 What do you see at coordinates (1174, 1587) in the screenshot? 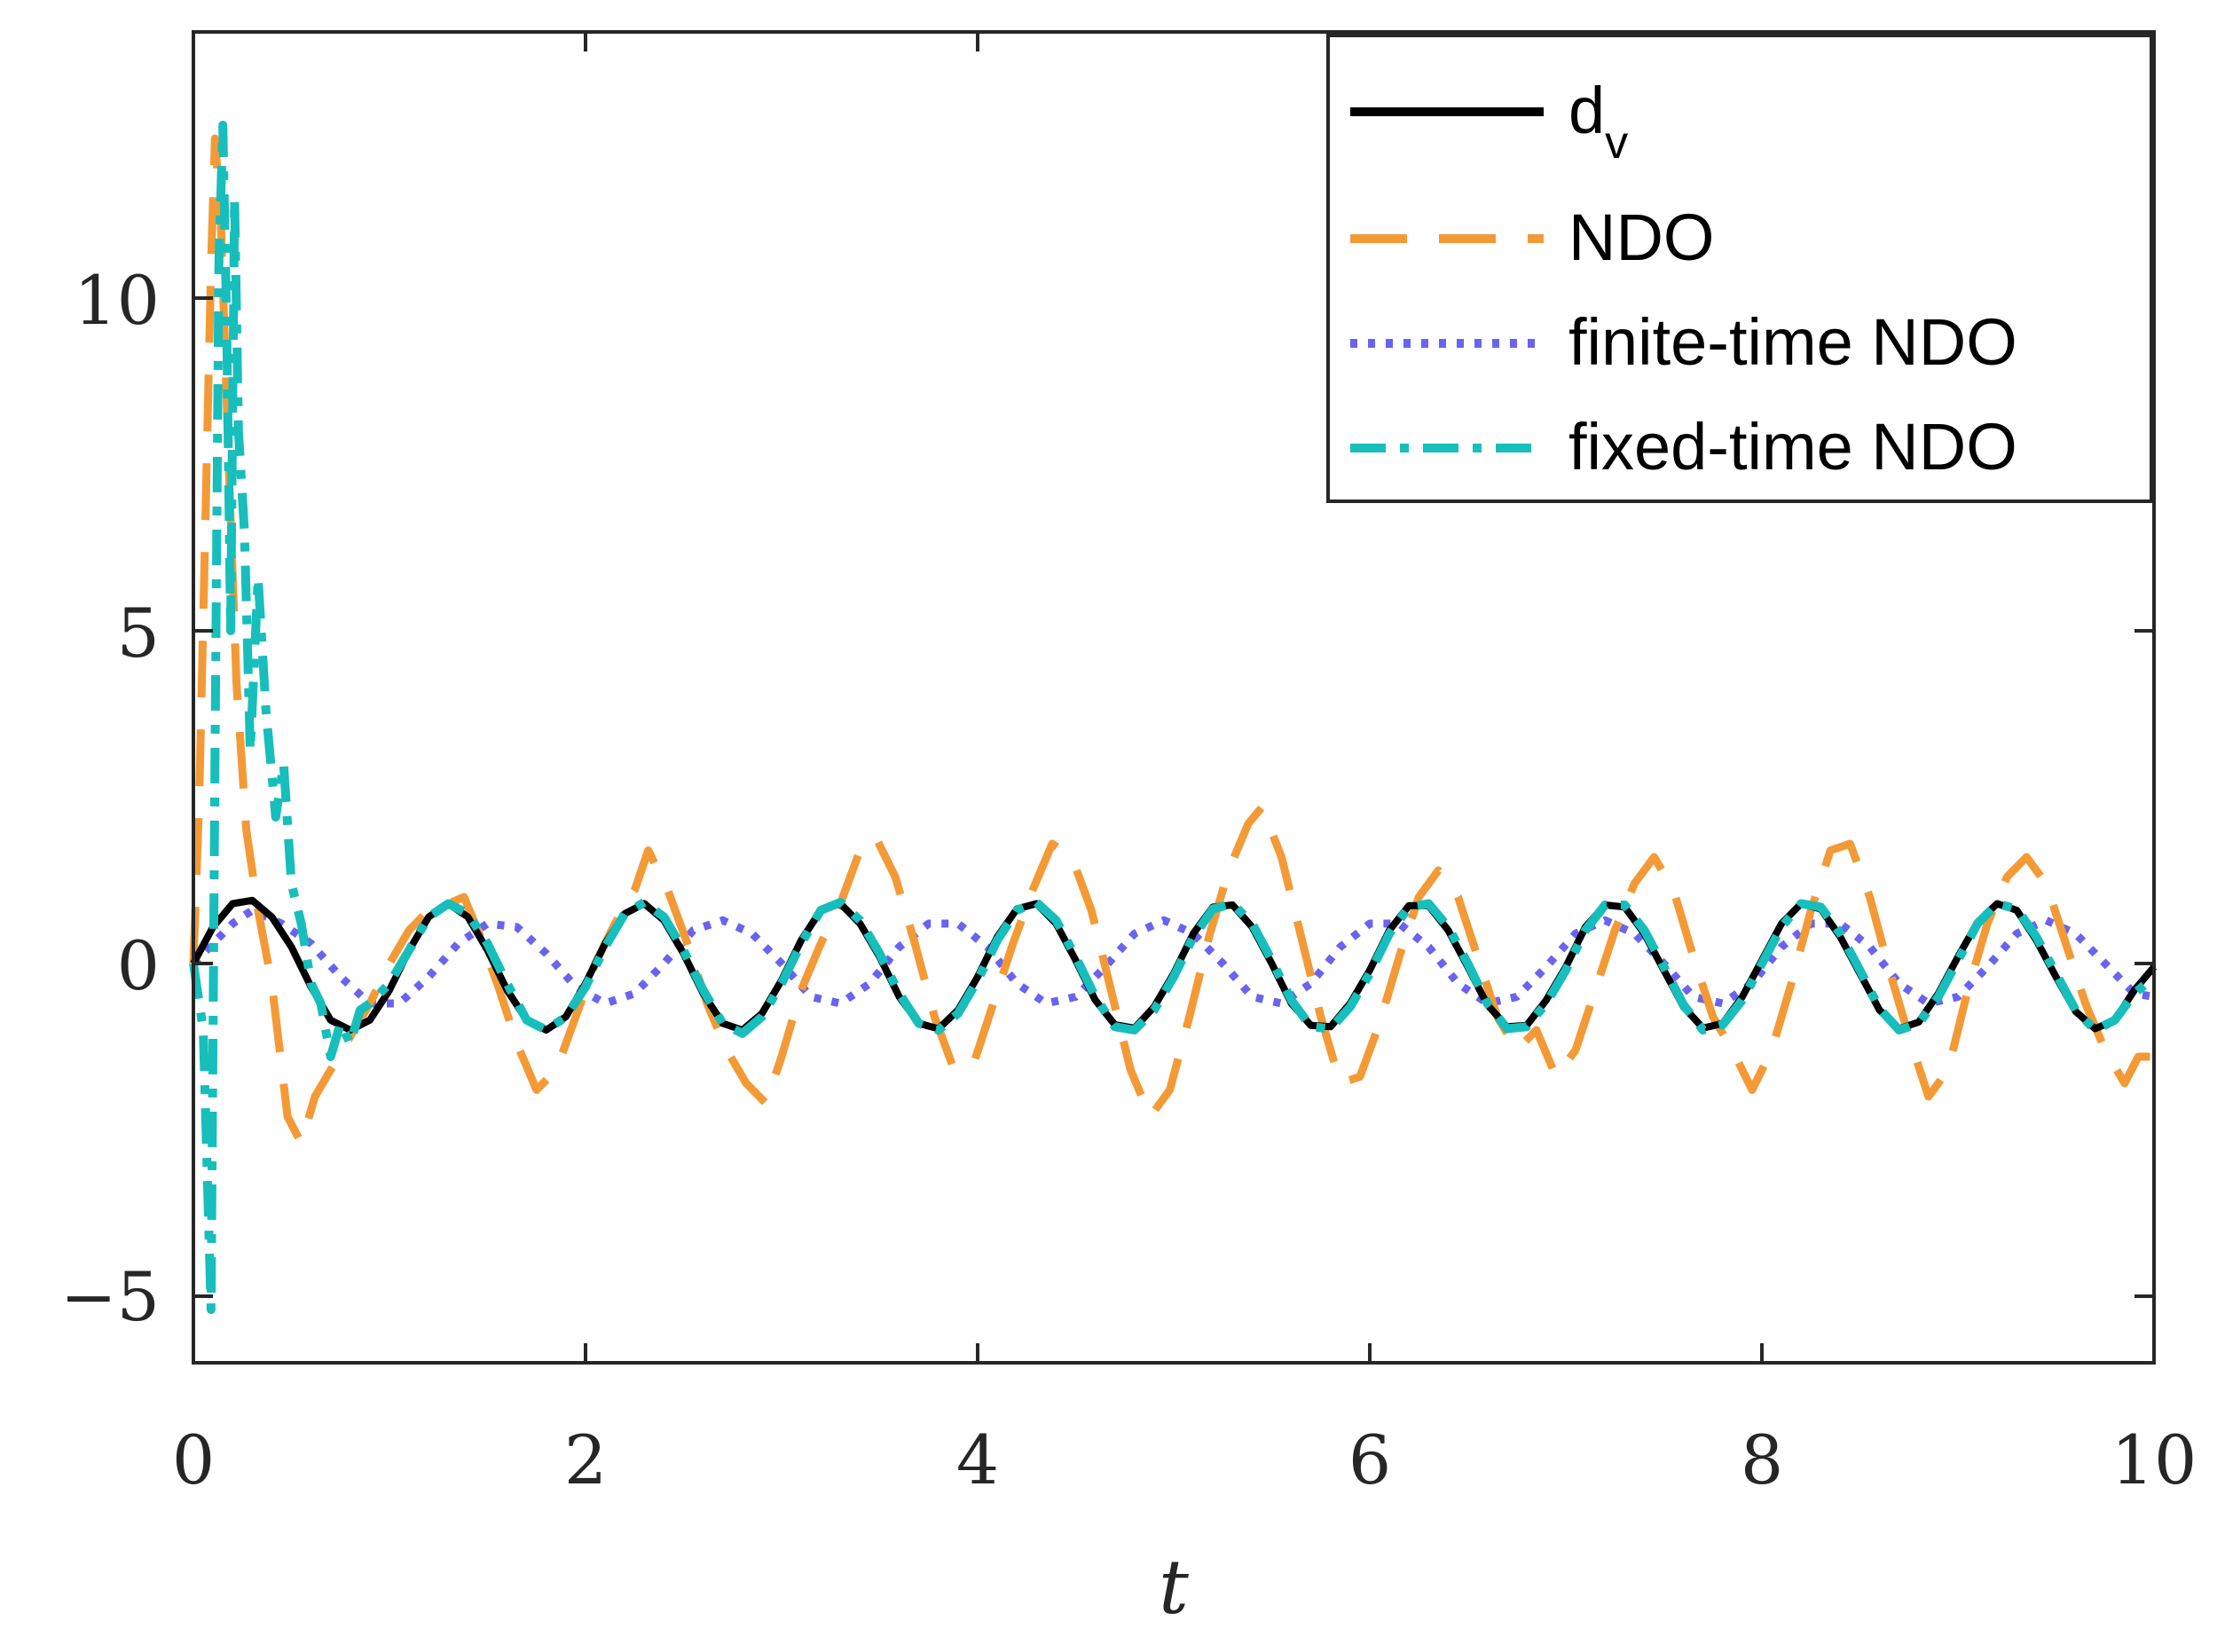
I see `x-axis-title: t` at bounding box center [1174, 1587].